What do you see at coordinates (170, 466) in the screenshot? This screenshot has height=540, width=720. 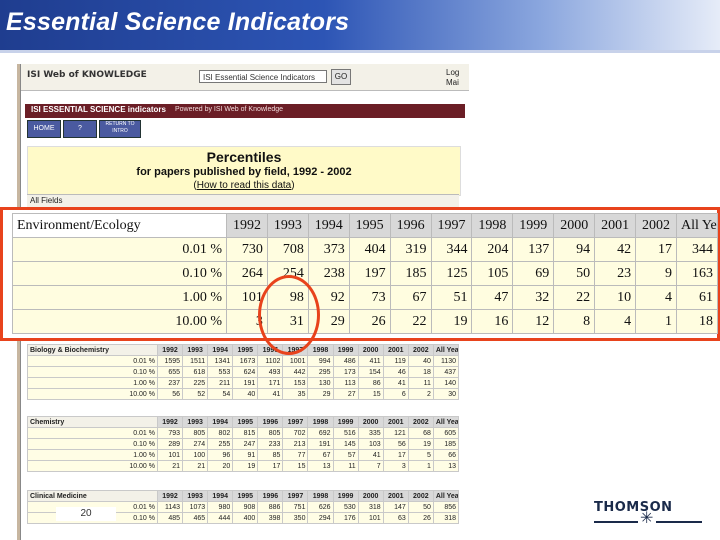 I see `table-cell: 21` at bounding box center [170, 466].